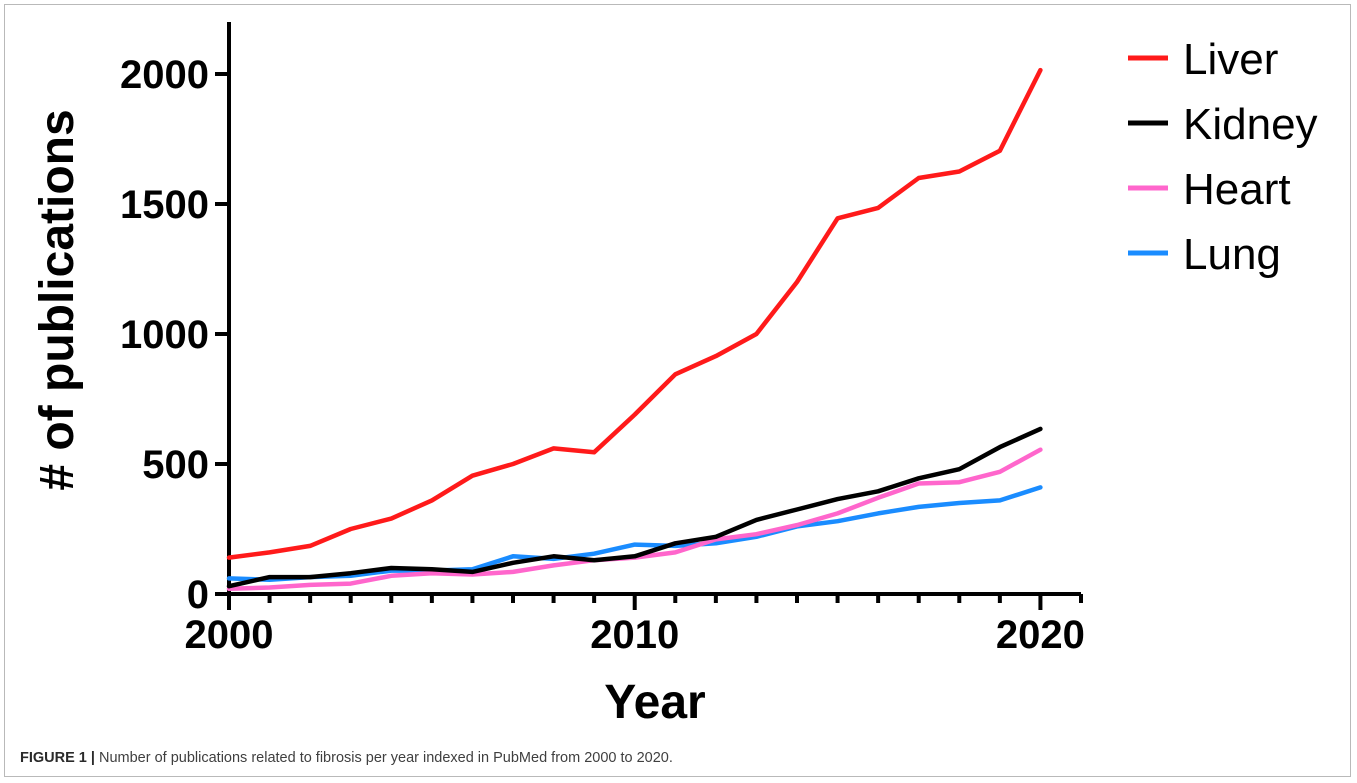 Image resolution: width=1357 pixels, height=783 pixels. What do you see at coordinates (654, 702) in the screenshot?
I see `x-axis-title: Year` at bounding box center [654, 702].